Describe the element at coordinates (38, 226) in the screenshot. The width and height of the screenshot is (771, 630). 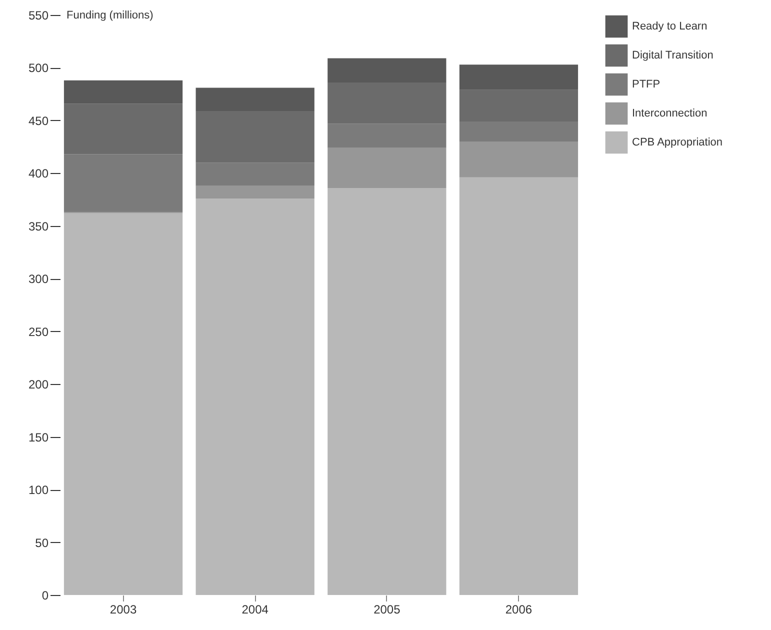
I see `y-tick-label: 350` at that location.